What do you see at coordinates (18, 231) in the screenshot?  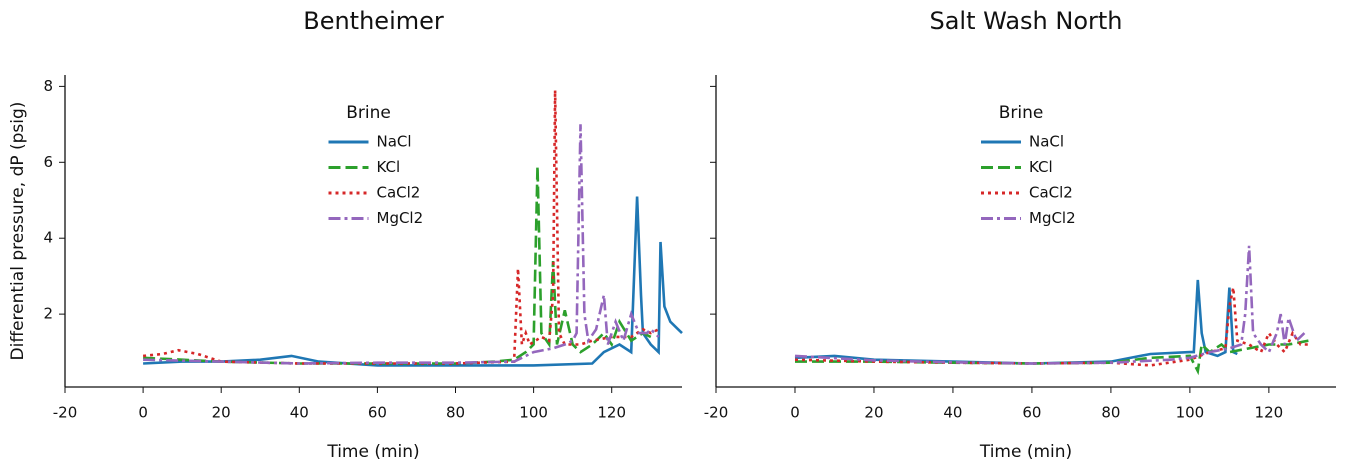 I see `y-axis-label: Differential pressure, dP (psig)` at bounding box center [18, 231].